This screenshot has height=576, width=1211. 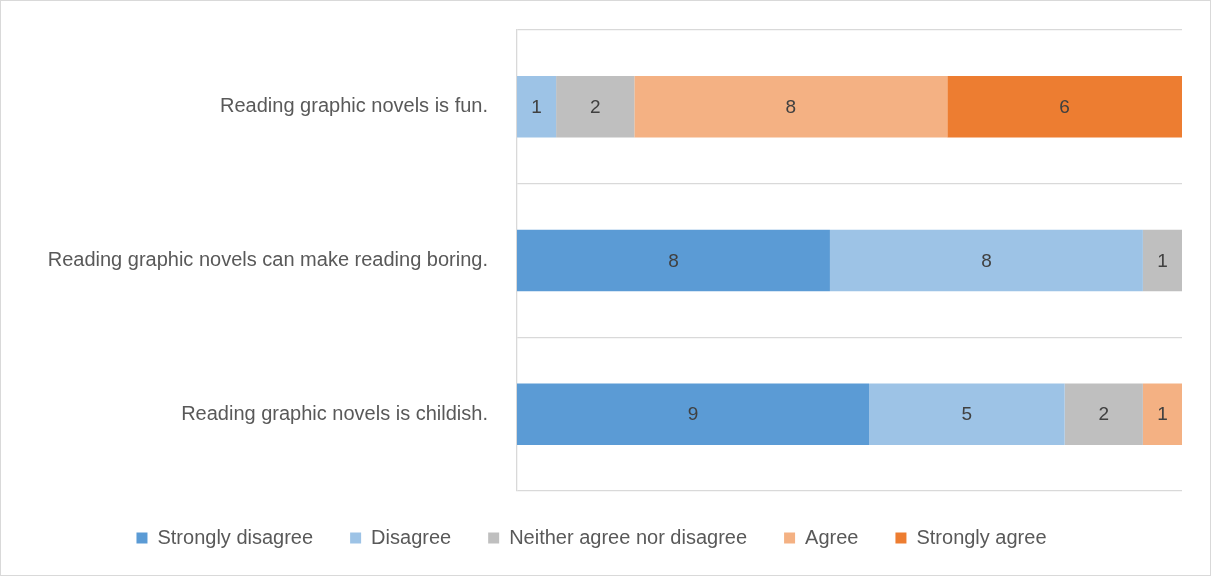 What do you see at coordinates (832, 536) in the screenshot?
I see `legend-label: Agree` at bounding box center [832, 536].